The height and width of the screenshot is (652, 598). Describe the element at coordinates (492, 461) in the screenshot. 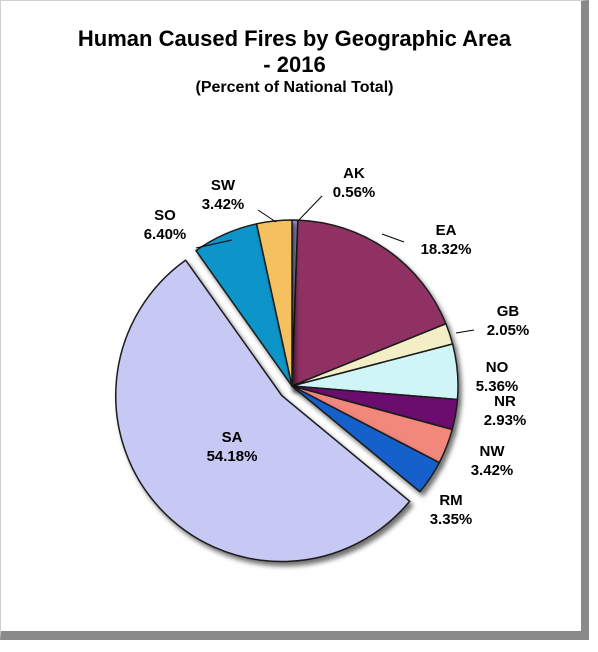

I see `slice-label-nw: NW 3.42%` at that location.